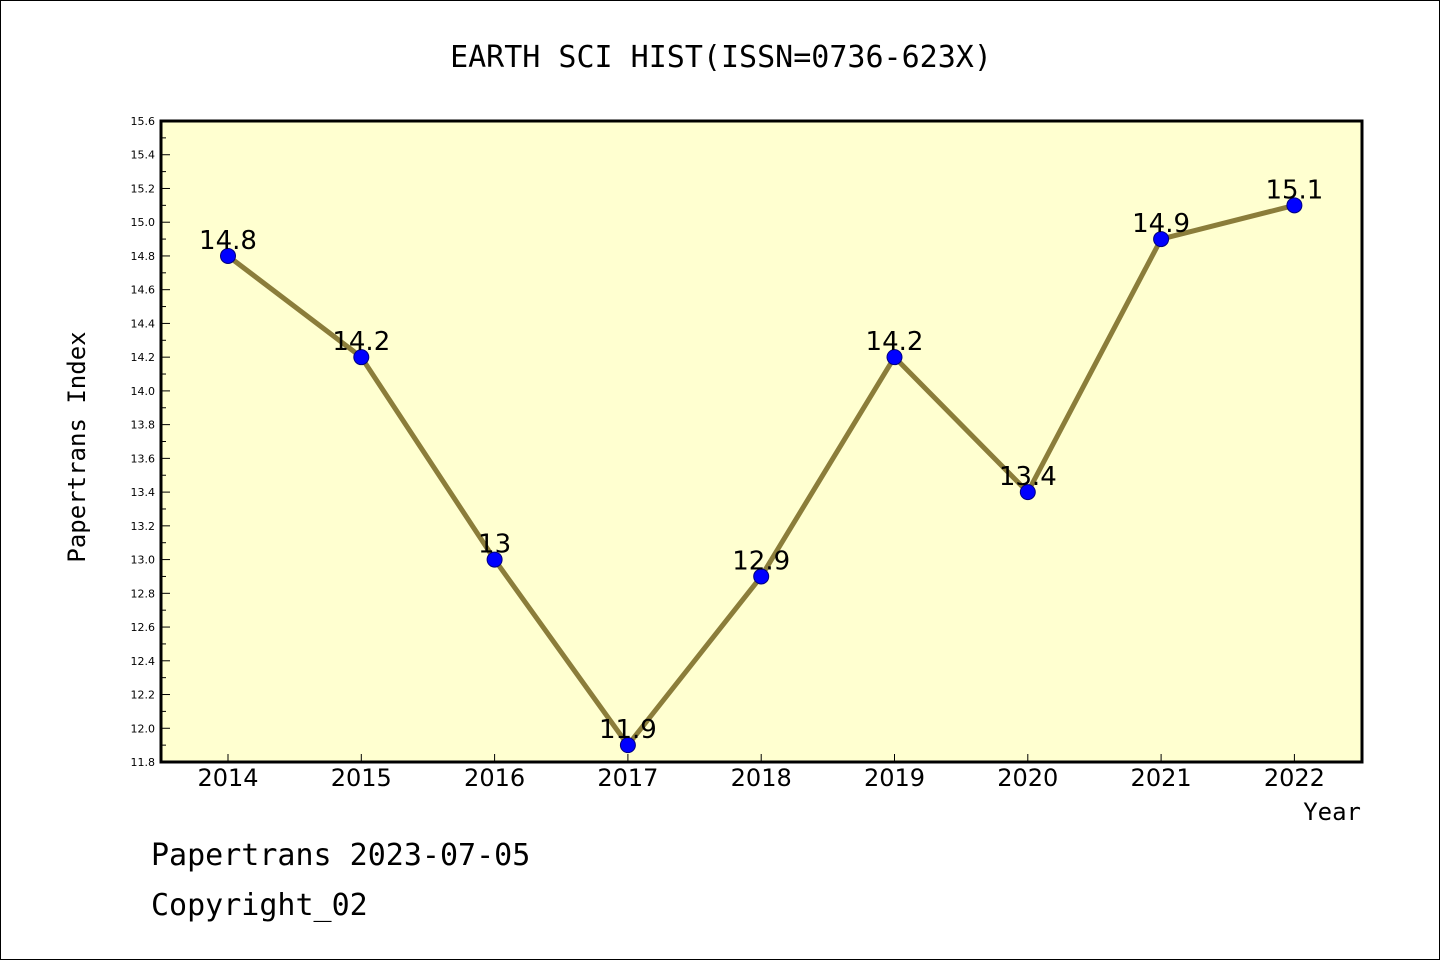 The width and height of the screenshot is (1440, 961). Describe the element at coordinates (143, 357) in the screenshot. I see `y-tick-label: 14.2` at that location.